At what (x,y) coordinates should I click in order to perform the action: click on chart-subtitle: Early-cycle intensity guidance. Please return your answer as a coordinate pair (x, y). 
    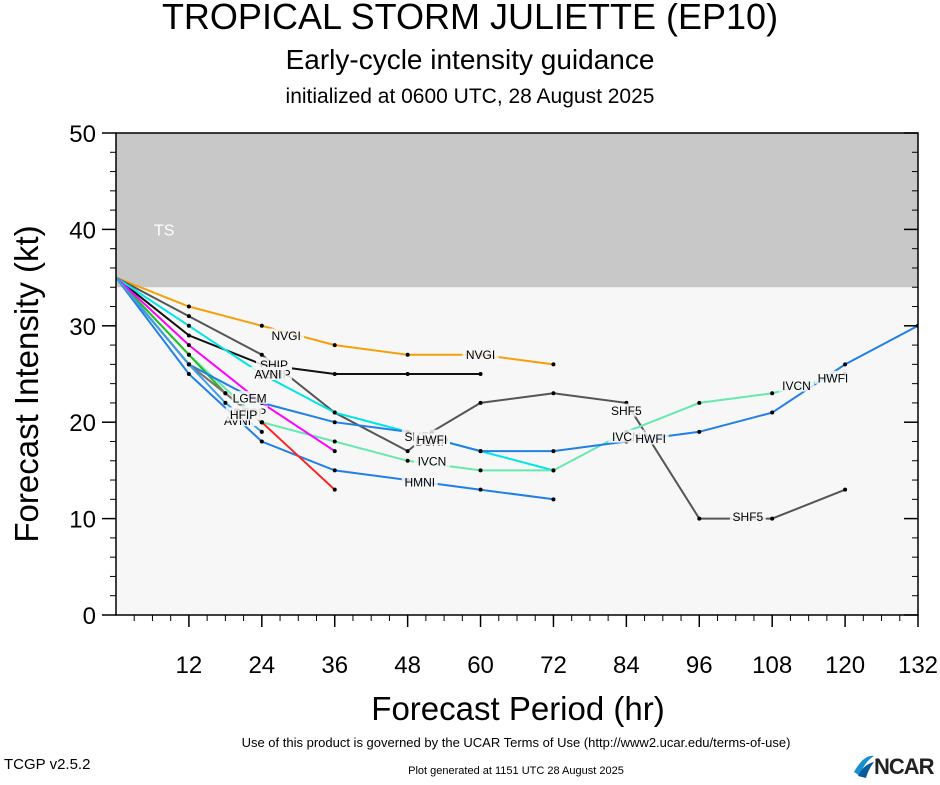
    Looking at the image, I should click on (470, 59).